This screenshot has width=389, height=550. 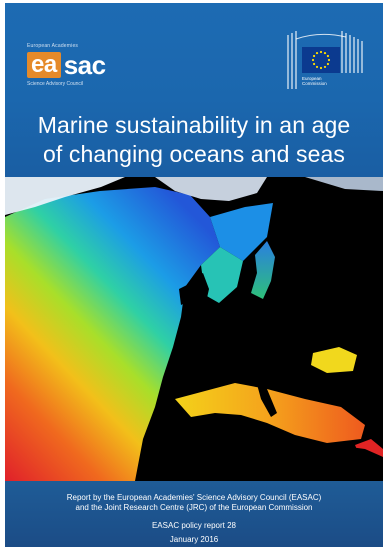 I want to click on arctic-ice-shape, so click(x=65, y=196).